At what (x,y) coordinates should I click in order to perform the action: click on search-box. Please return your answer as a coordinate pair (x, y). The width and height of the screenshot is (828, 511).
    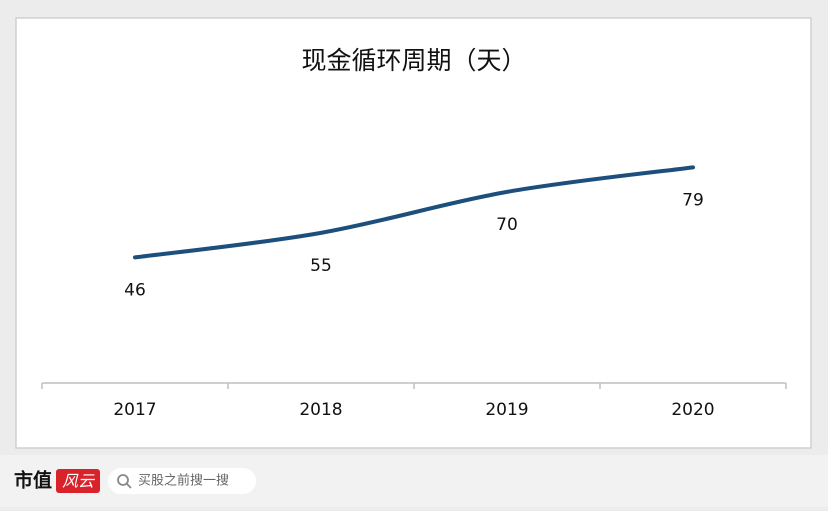
    Looking at the image, I should click on (182, 481).